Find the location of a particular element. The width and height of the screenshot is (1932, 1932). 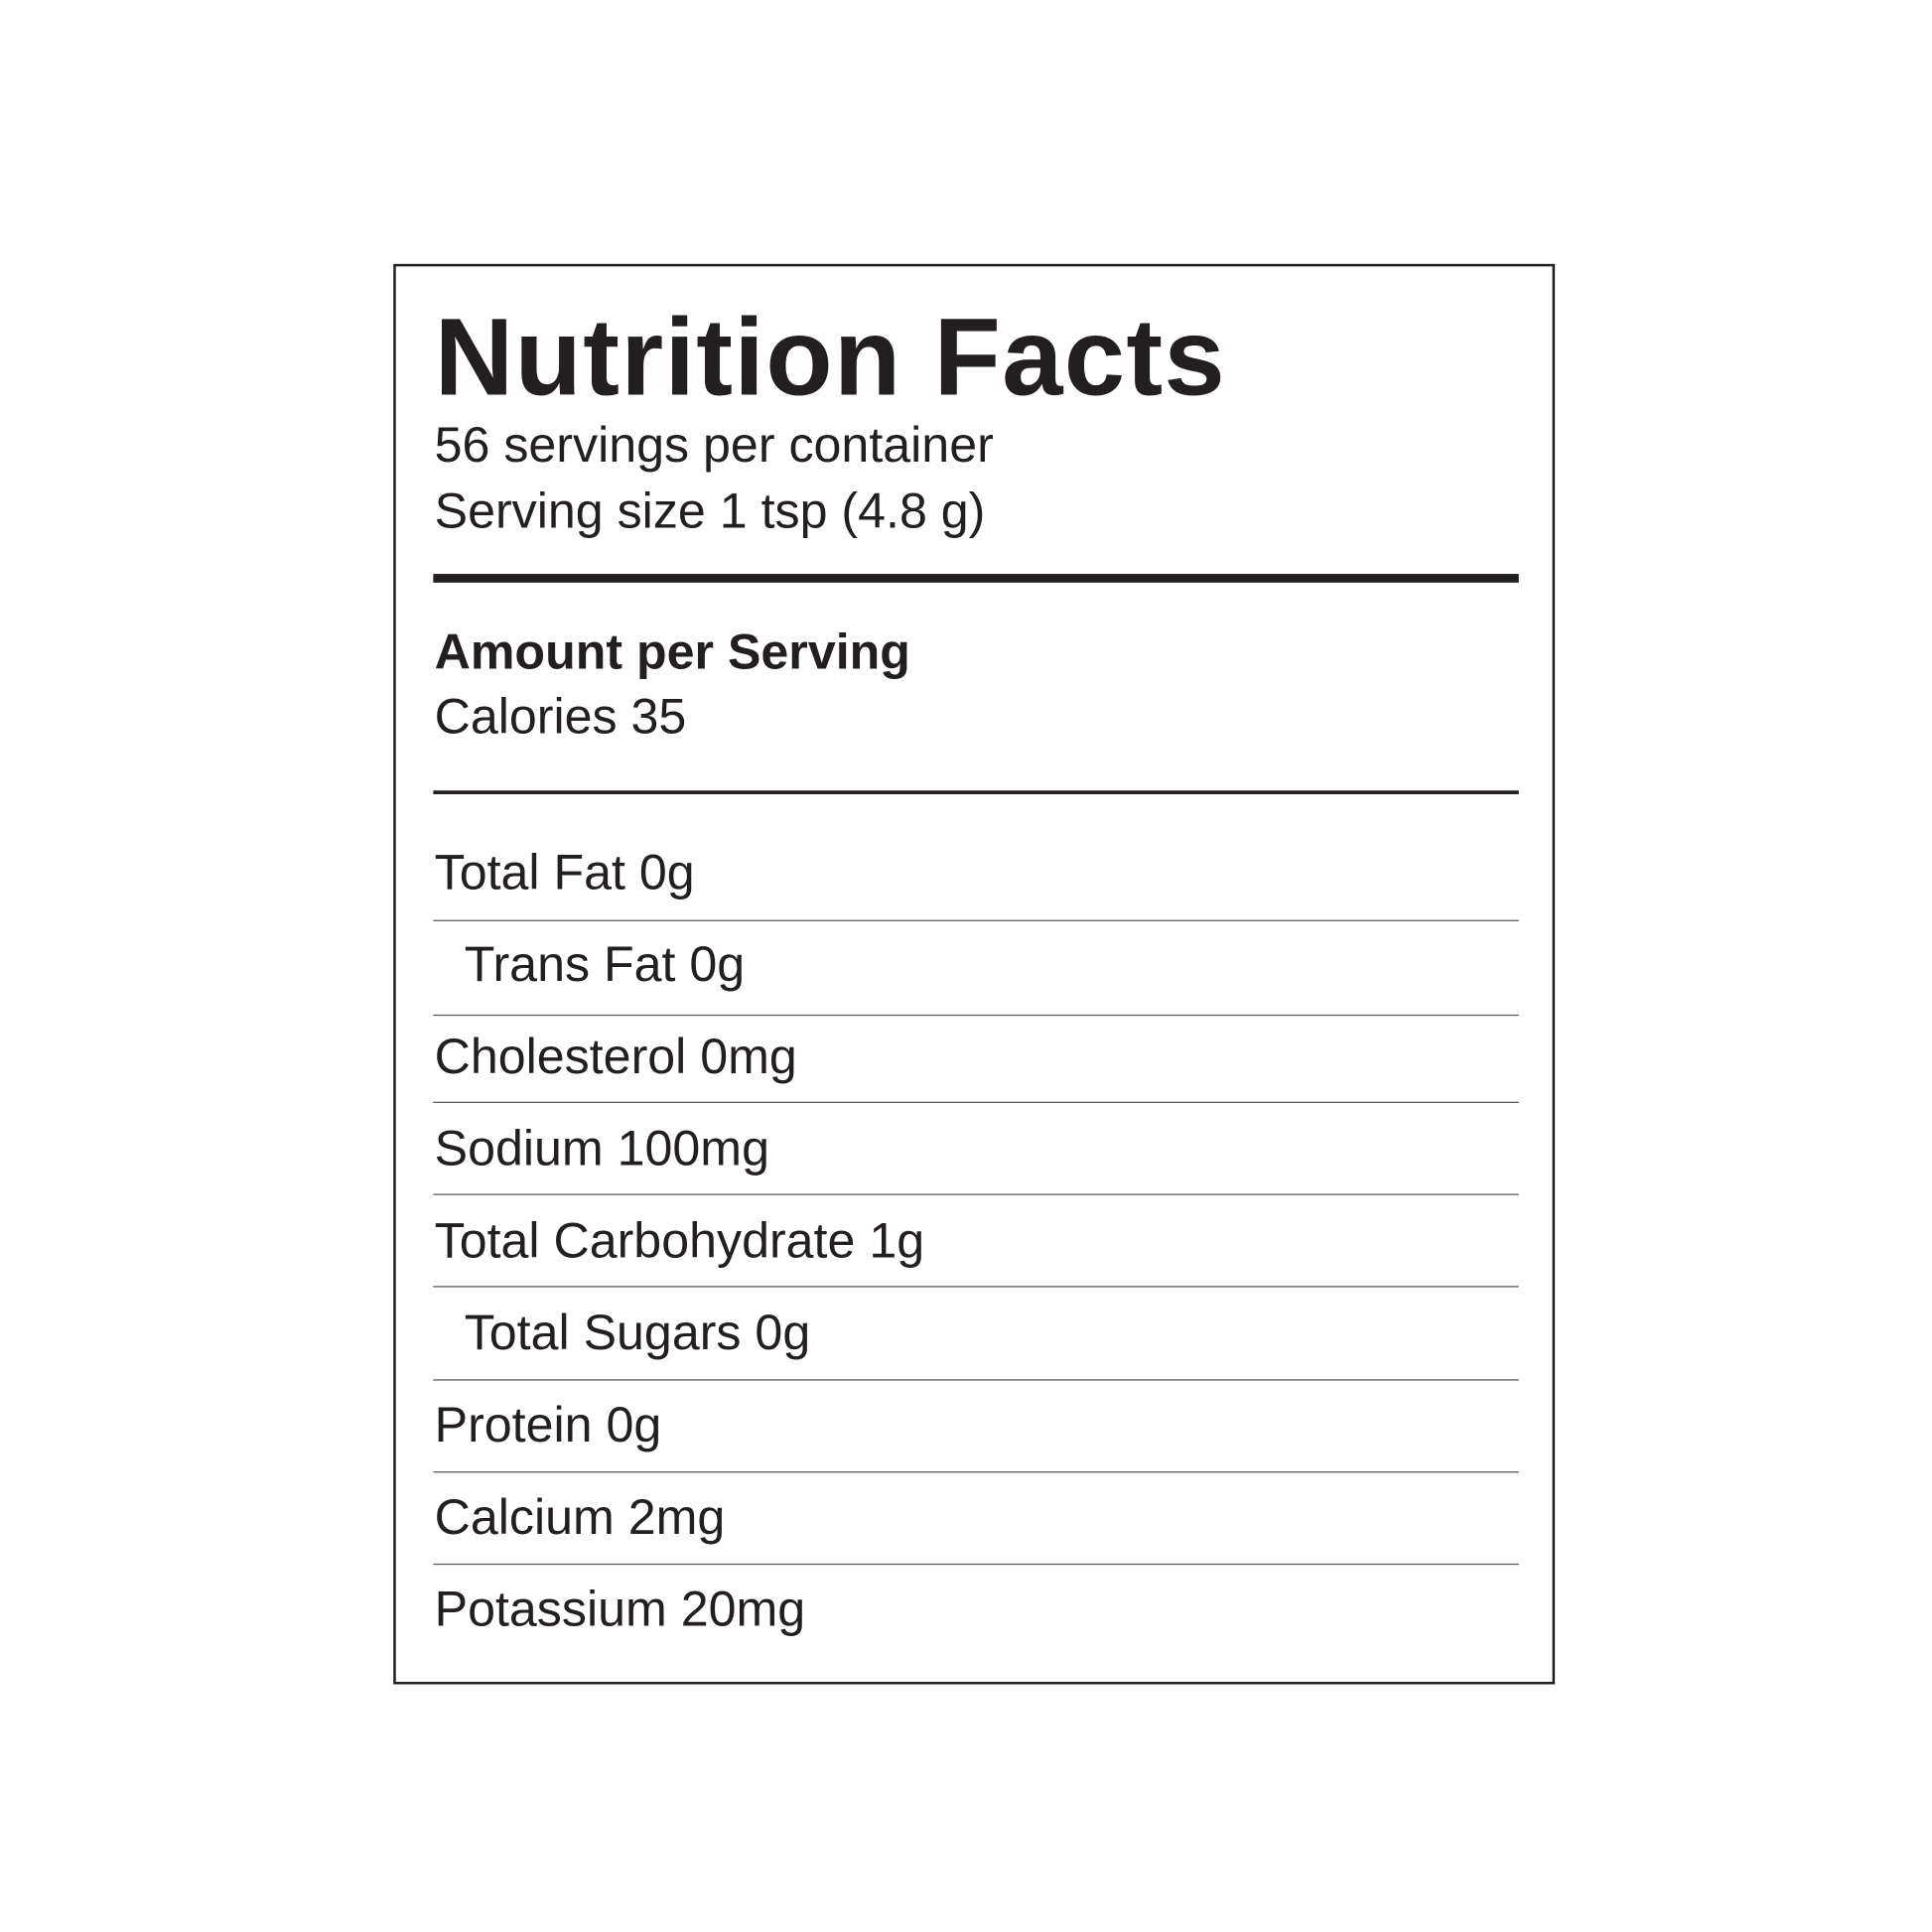

nutrient-row: Calcium 2mg is located at coordinates (580, 1517).